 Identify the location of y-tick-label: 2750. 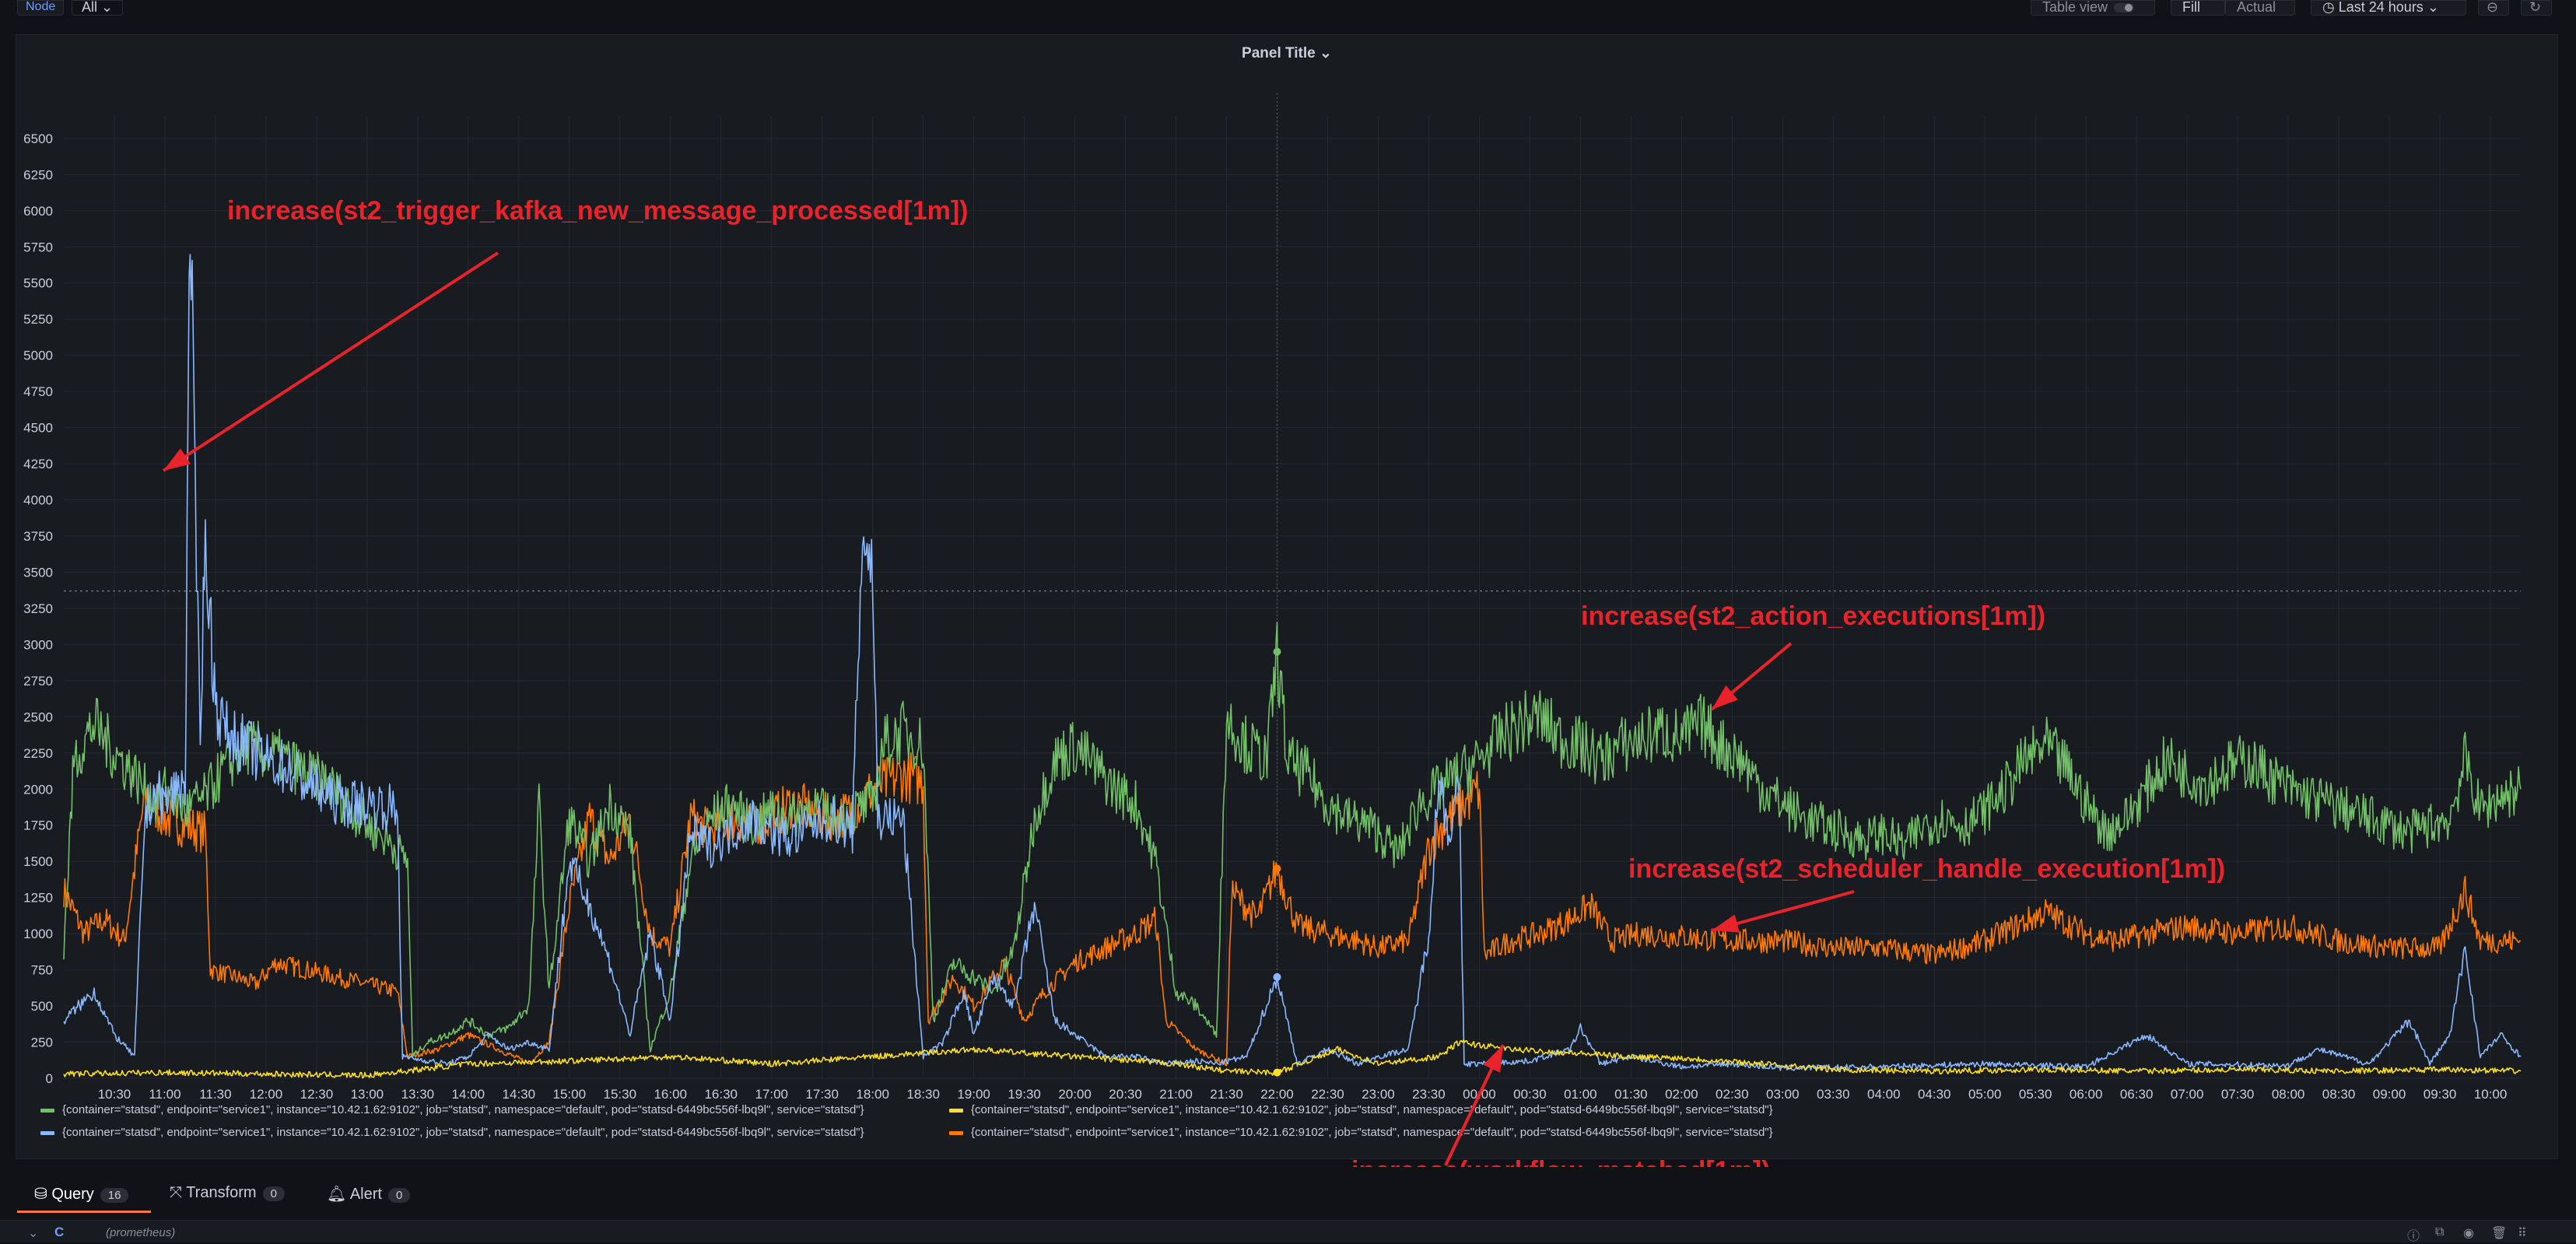
(38, 682).